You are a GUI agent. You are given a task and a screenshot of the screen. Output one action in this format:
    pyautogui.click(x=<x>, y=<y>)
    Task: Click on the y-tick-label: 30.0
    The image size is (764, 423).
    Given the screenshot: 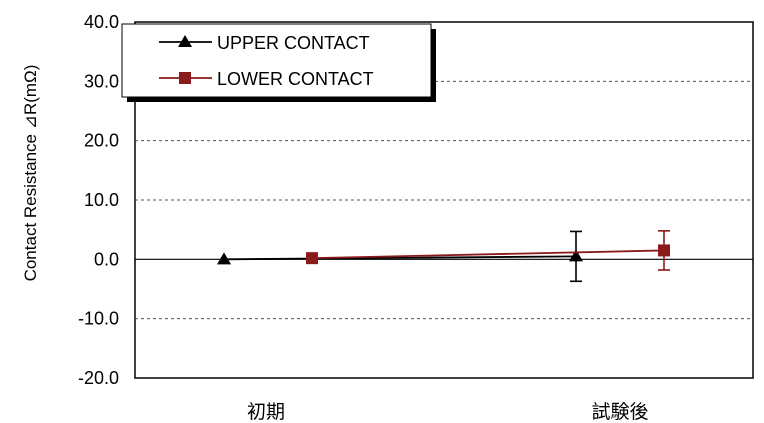 What is the action you would take?
    pyautogui.click(x=101, y=81)
    